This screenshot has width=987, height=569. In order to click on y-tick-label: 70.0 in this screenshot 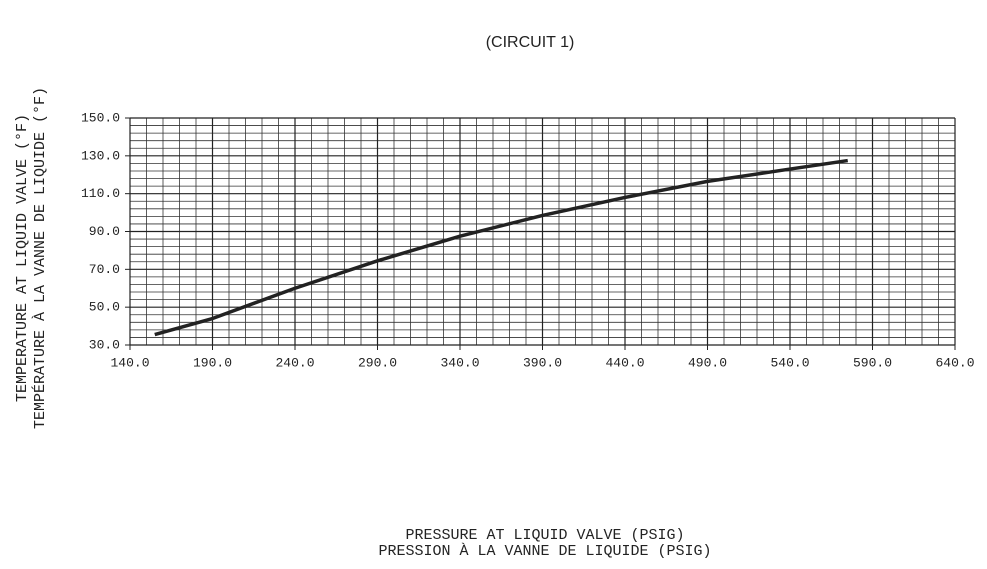, I will do `click(104, 269)`.